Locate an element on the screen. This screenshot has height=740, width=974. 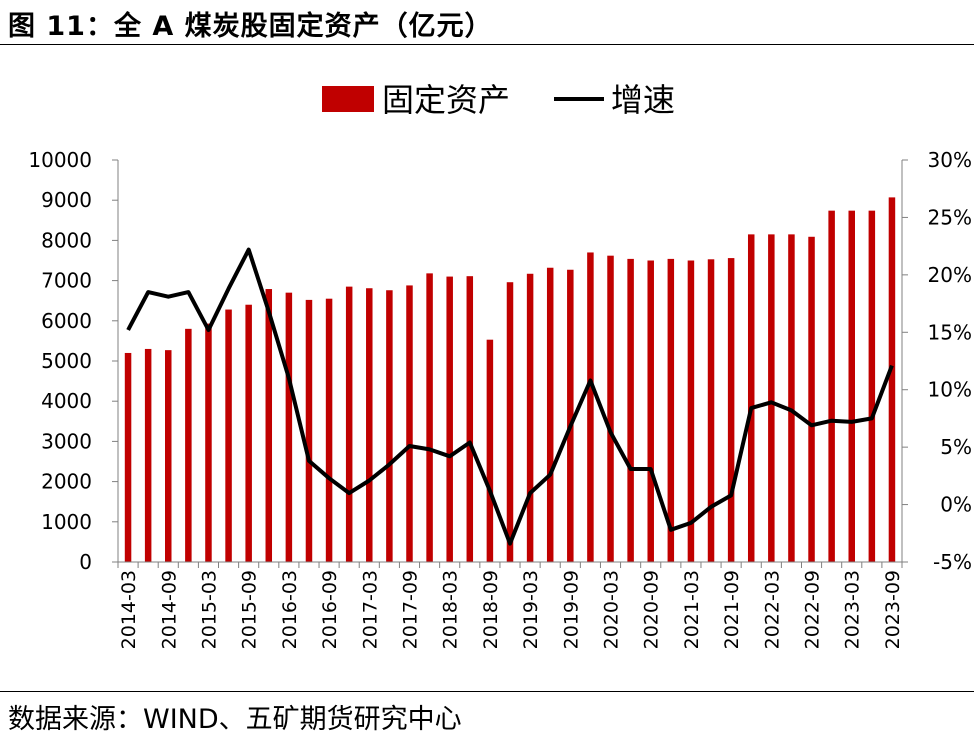
x-tick-label: 2015-03 is located at coordinates (210, 609).